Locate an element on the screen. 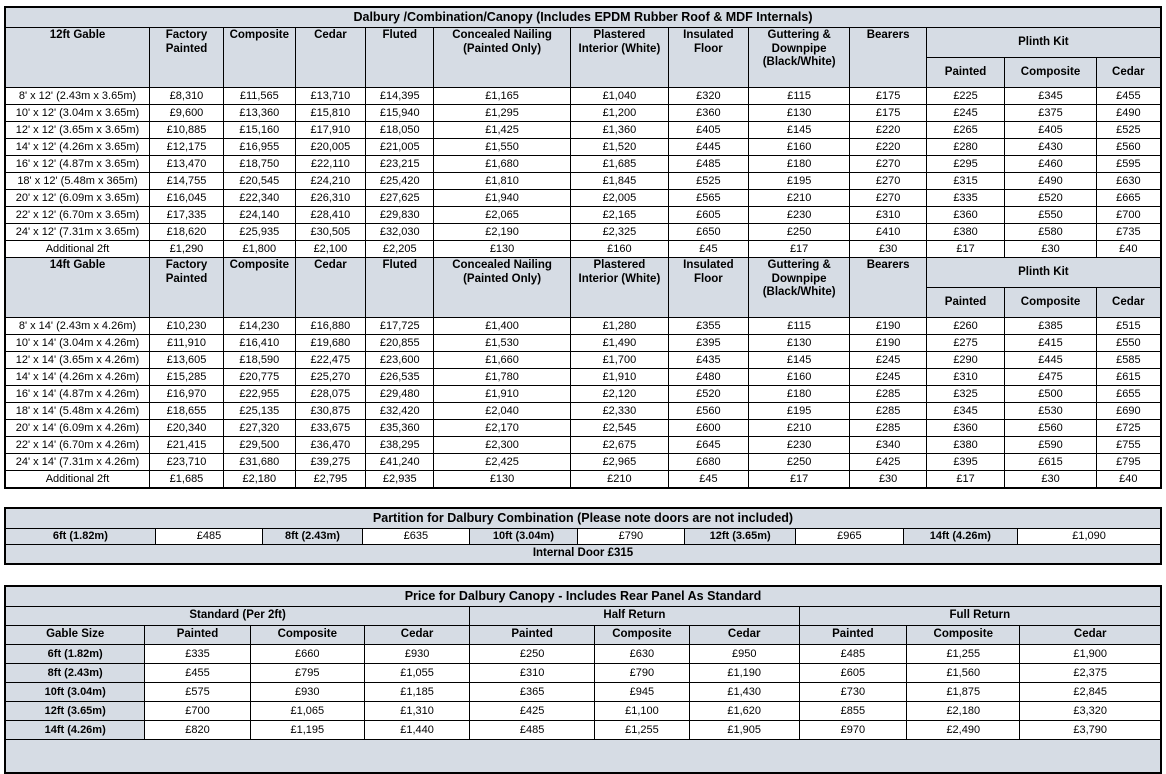  price-cell: £32,030 is located at coordinates (400, 232).